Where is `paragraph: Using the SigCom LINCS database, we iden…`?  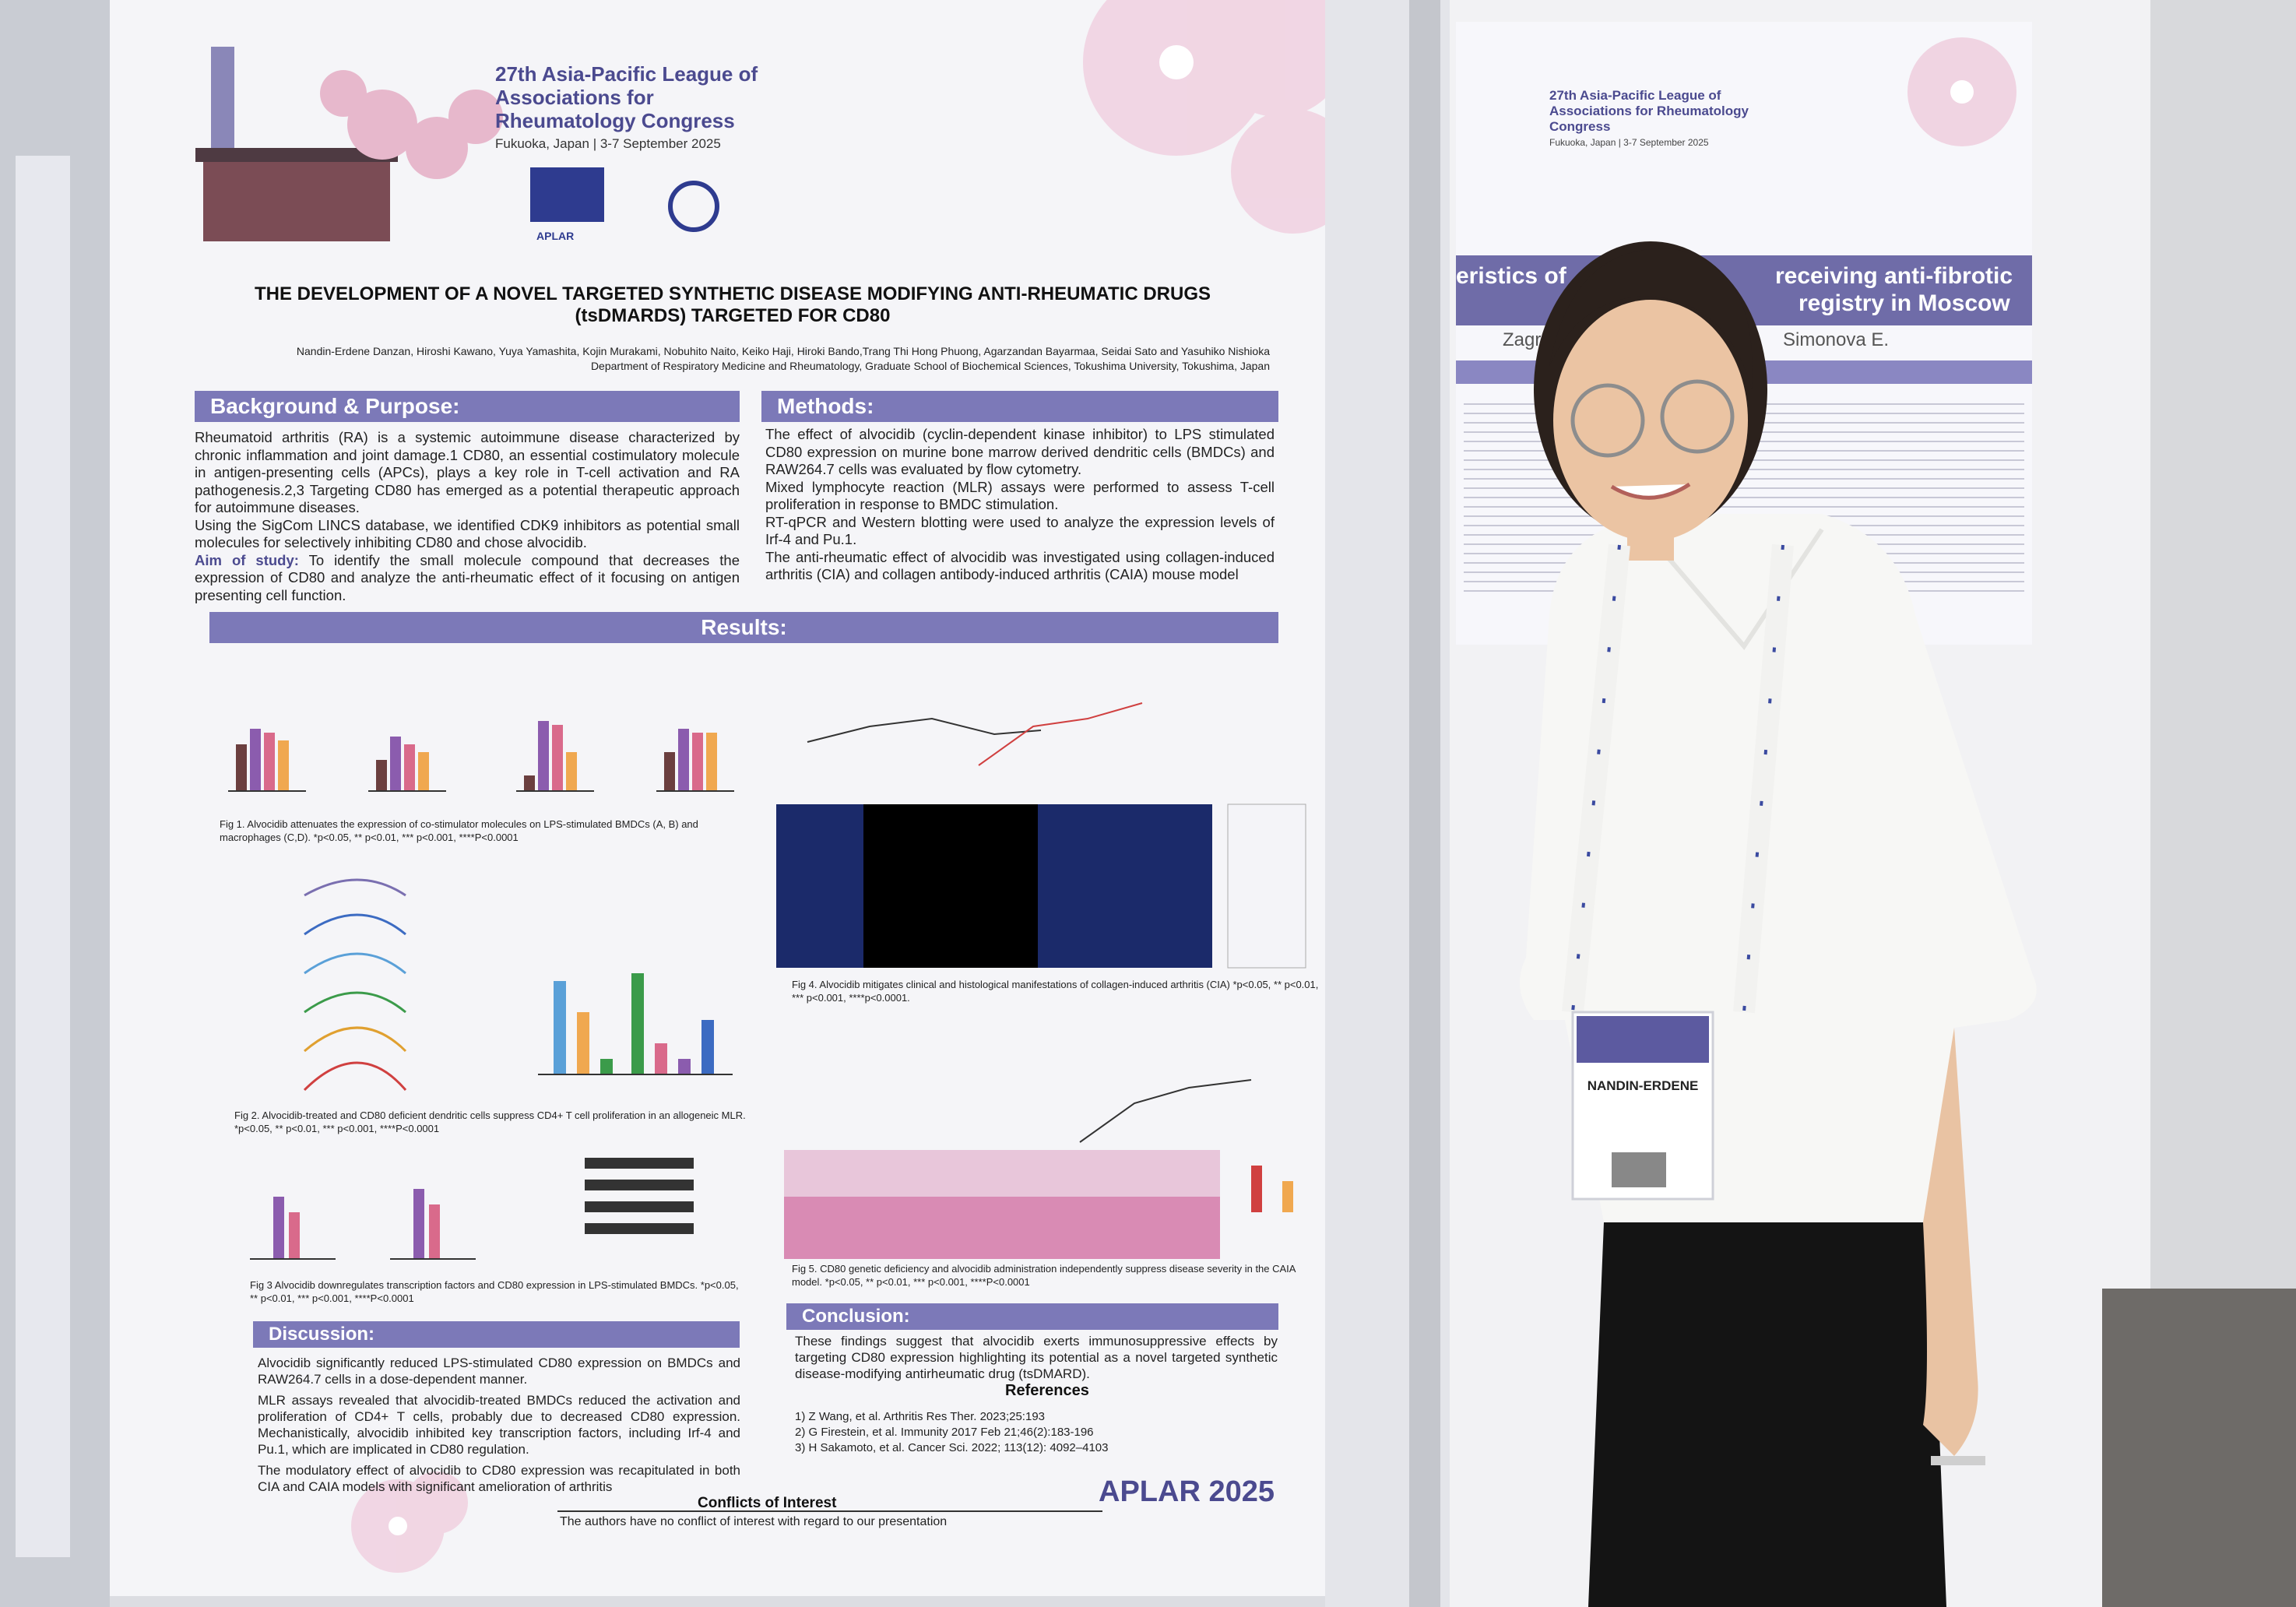 paragraph: Using the SigCom LINCS database, we iden… is located at coordinates (467, 534).